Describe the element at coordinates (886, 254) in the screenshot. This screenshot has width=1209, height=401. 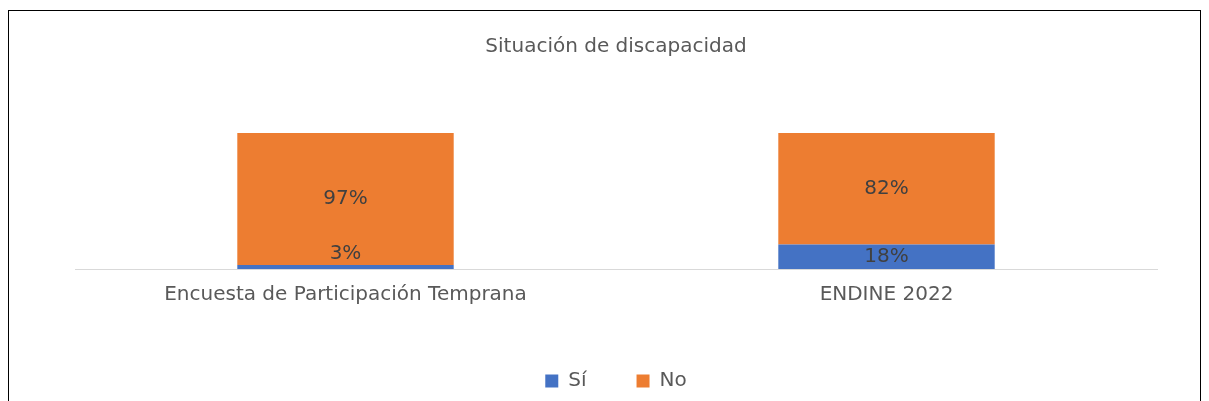
I see `data-label: 18%` at that location.